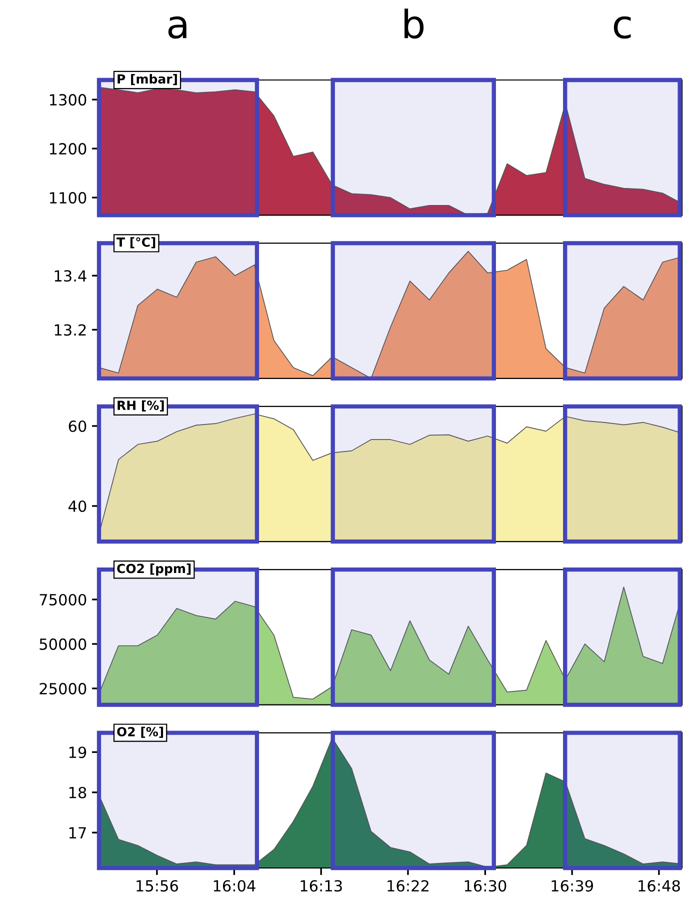 Image resolution: width=688 pixels, height=906 pixels. What do you see at coordinates (572, 886) in the screenshot?
I see `x-tick-label: 16:39` at bounding box center [572, 886].